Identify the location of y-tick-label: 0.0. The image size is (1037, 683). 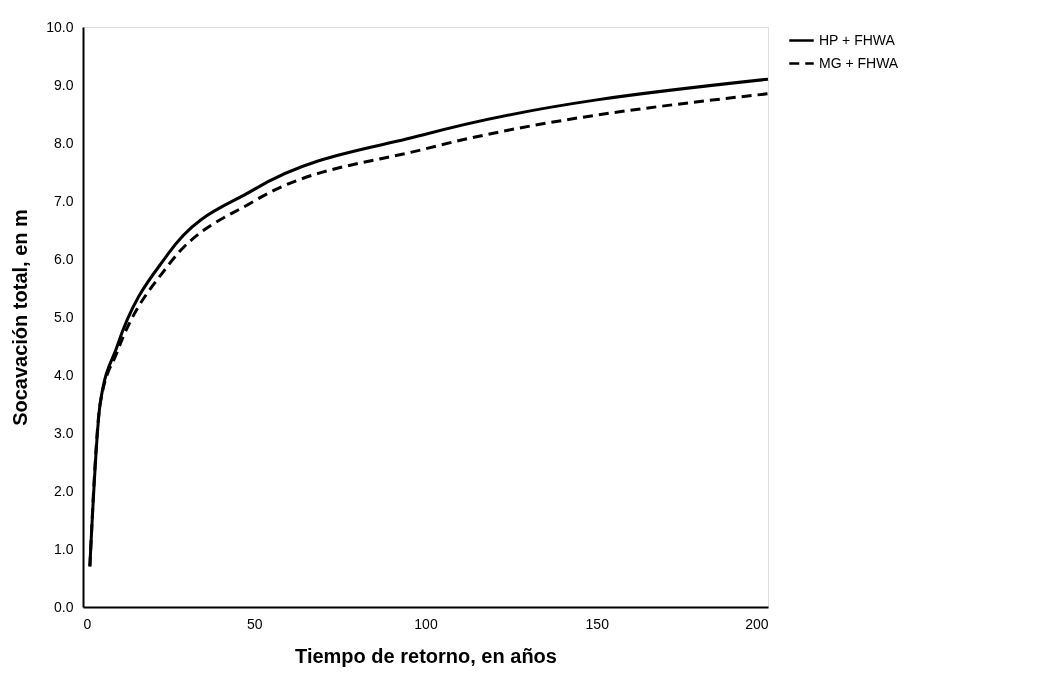
(64, 606).